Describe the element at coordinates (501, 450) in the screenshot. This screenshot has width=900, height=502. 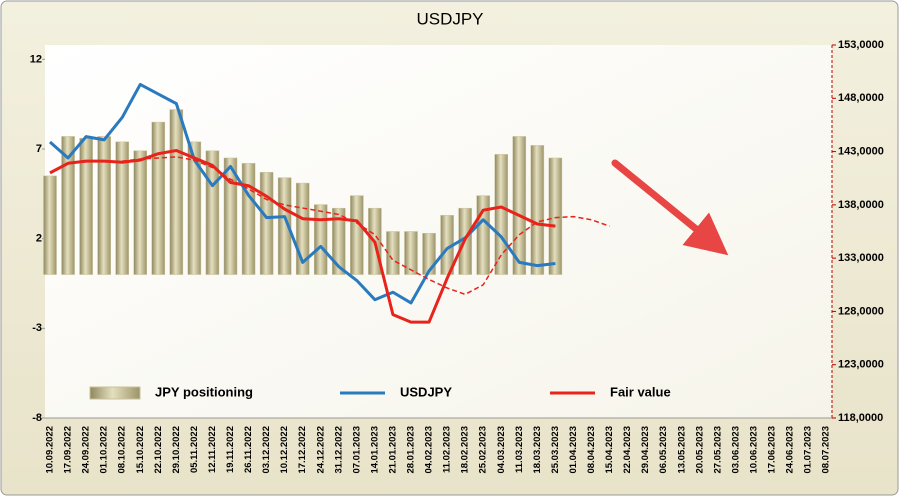
I see `x-tick-label: 04.03.2023` at that location.